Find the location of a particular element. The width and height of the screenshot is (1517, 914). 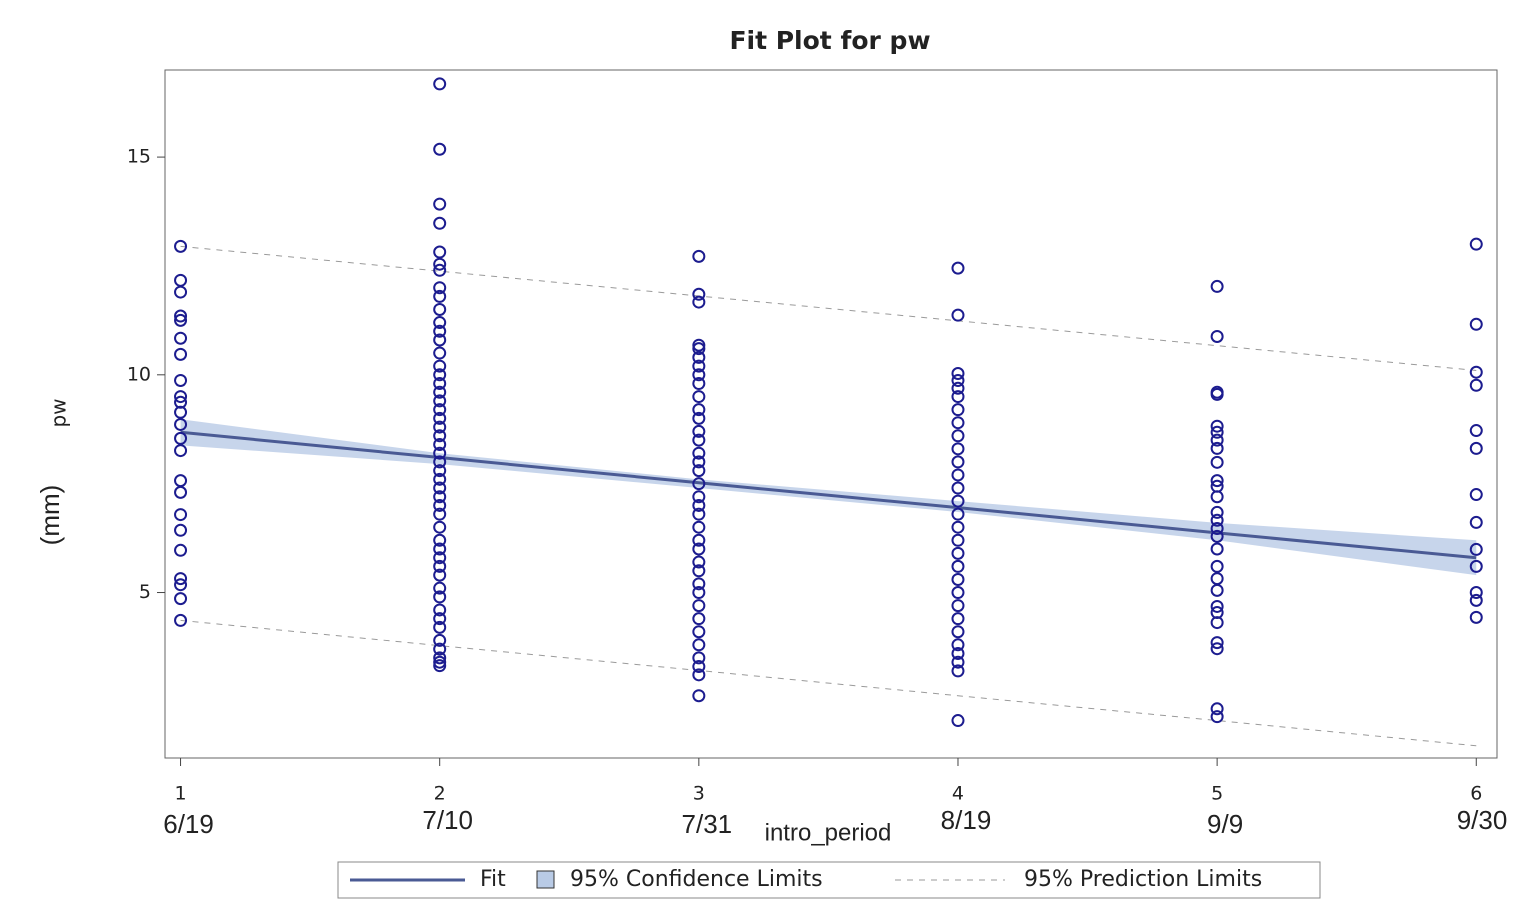

y-unit-label: (mm) is located at coordinates (50, 515).